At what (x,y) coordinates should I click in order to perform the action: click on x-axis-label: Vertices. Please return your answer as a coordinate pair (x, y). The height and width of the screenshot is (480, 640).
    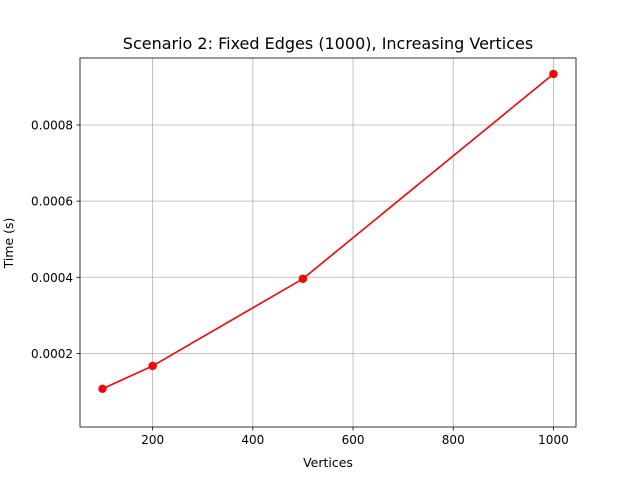
    Looking at the image, I should click on (328, 462).